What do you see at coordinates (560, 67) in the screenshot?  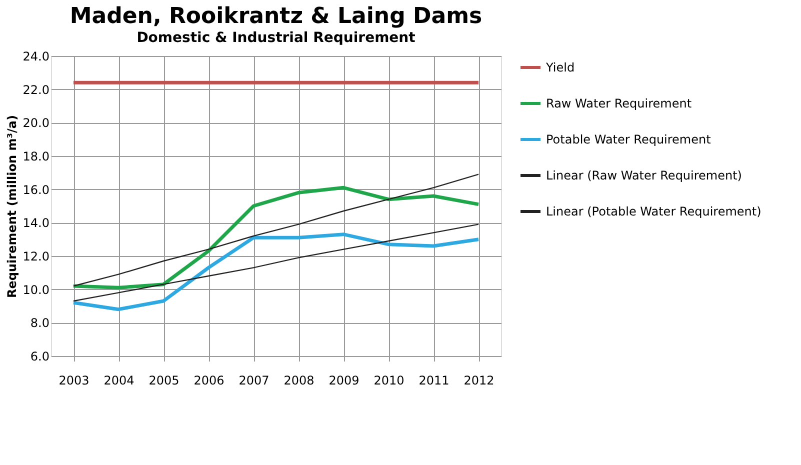 I see `legend-label: Yield` at bounding box center [560, 67].